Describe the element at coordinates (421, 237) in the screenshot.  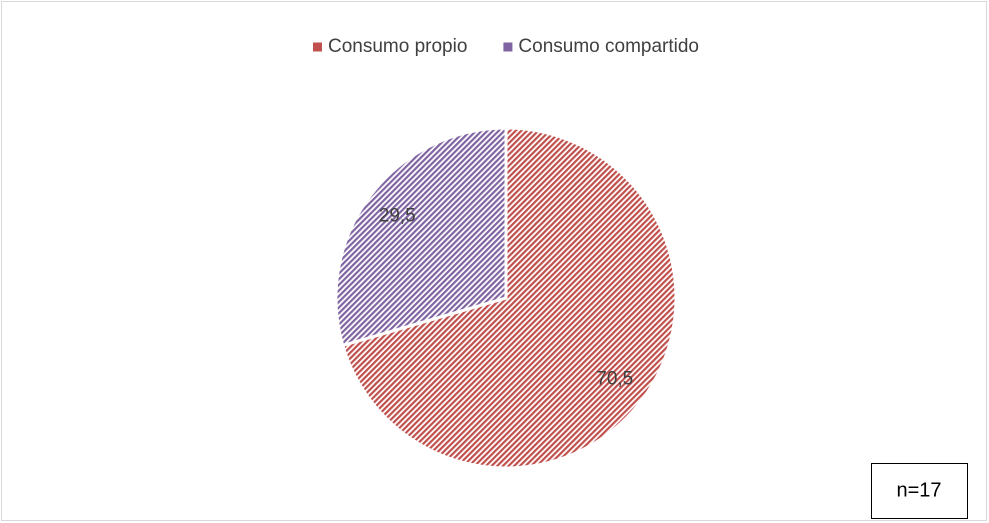
I see `pie-slice` at that location.